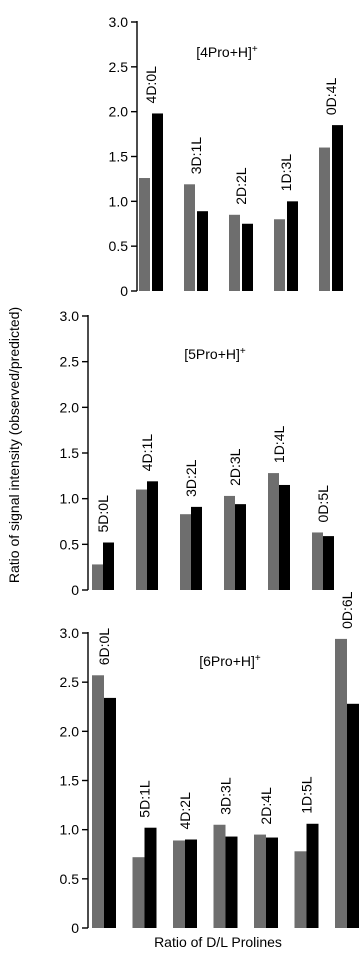 This screenshot has width=362, height=955. Describe the element at coordinates (241, 186) in the screenshot. I see `category-label: 2D:2L` at that location.